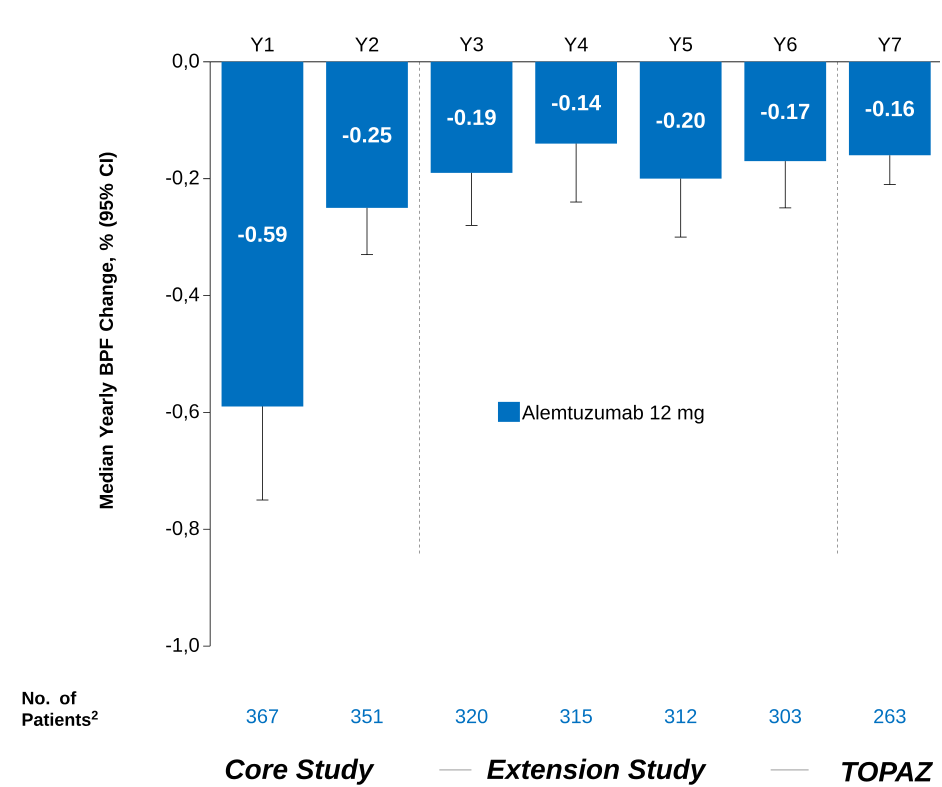 The height and width of the screenshot is (787, 942). I want to click on legend-label: Alemtuzumab 12 mg, so click(613, 414).